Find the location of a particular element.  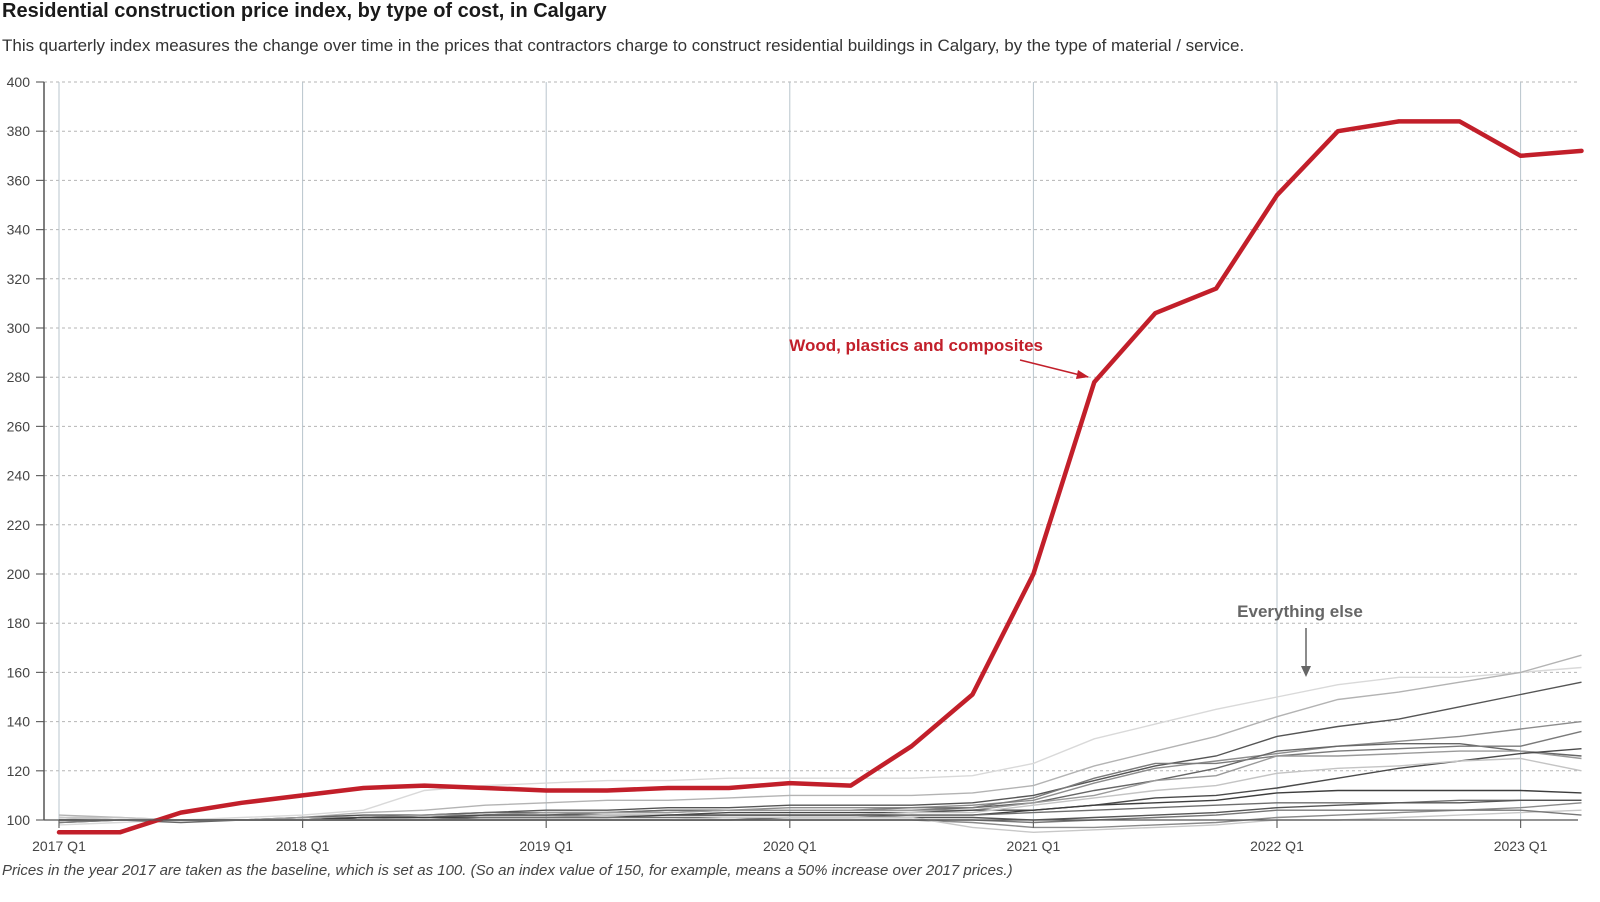

y-tick-label: 340 is located at coordinates (19, 230).